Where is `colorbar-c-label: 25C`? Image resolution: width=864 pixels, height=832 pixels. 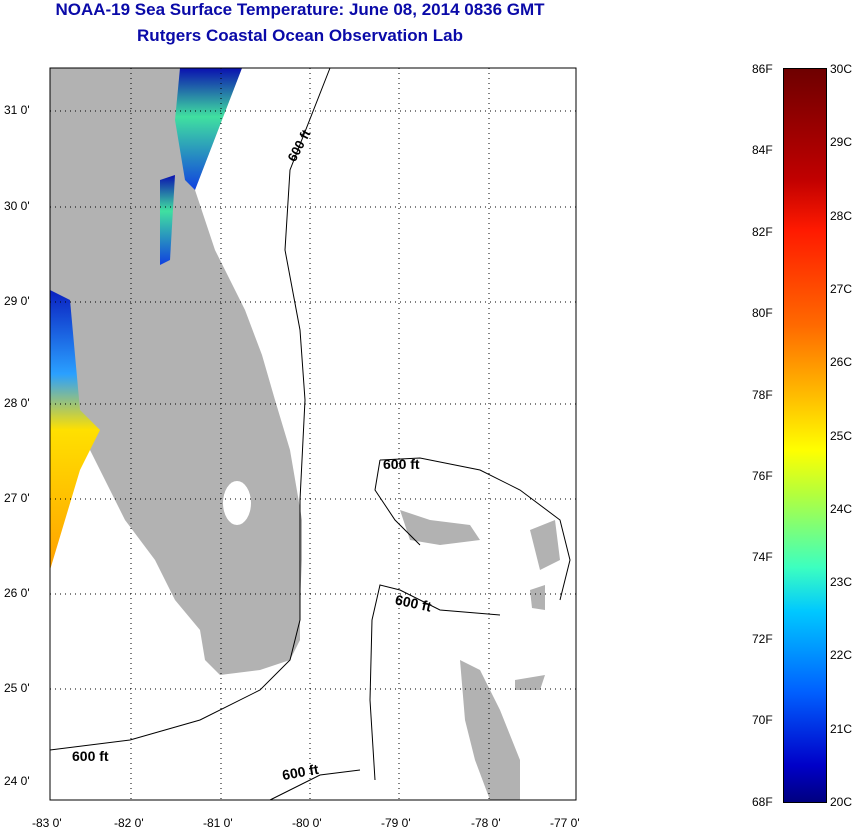
colorbar-c-label: 25C is located at coordinates (841, 435).